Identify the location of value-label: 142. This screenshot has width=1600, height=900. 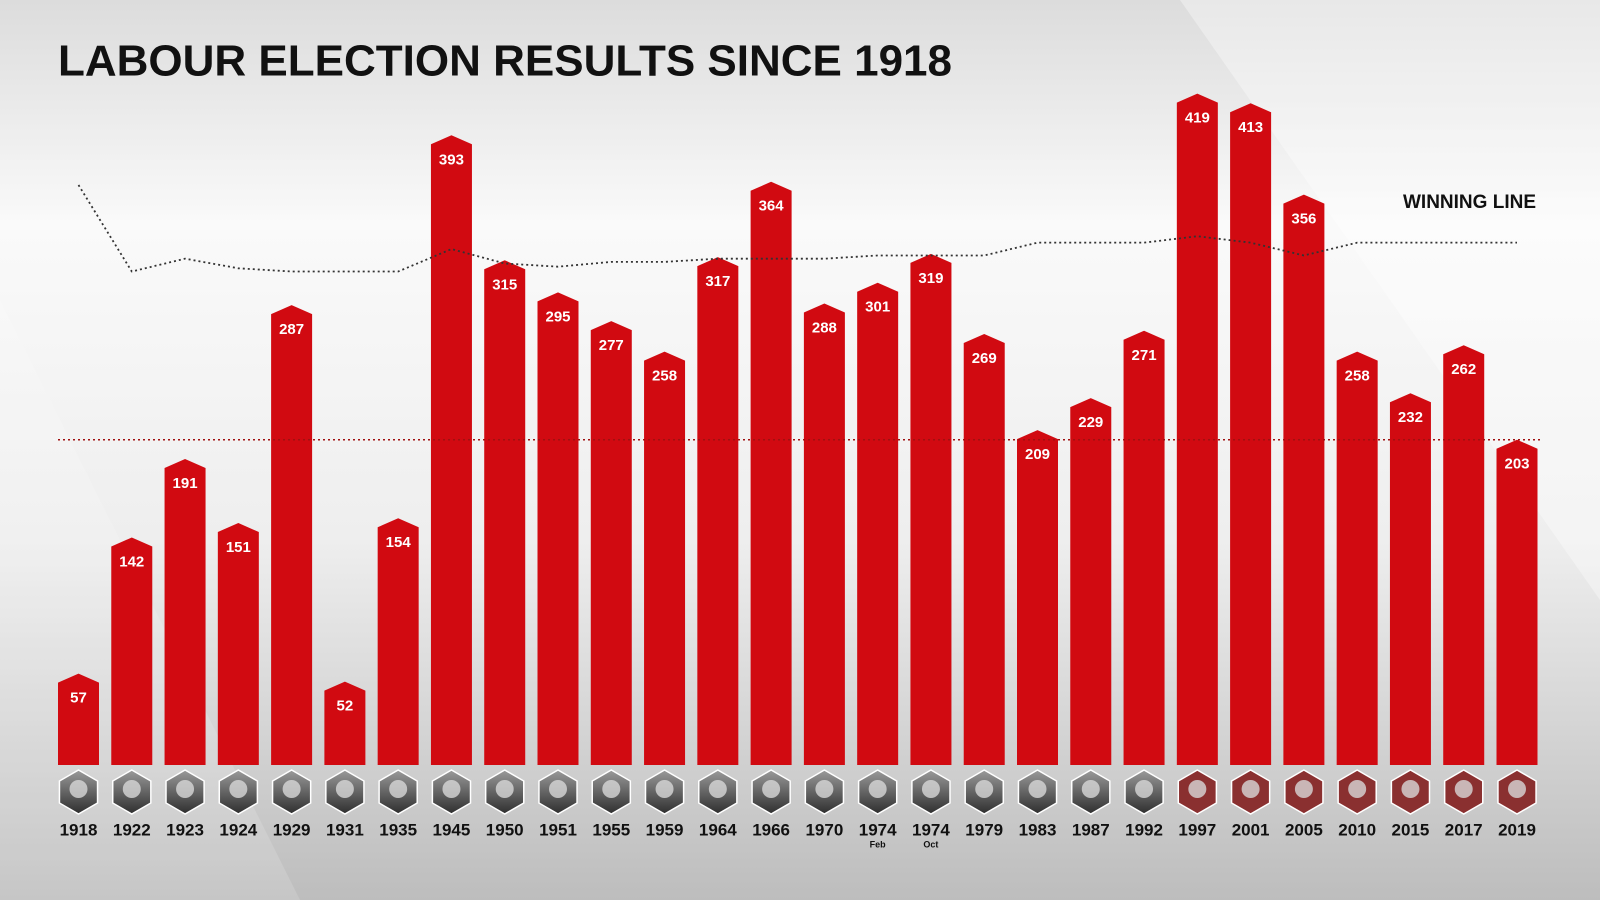
(131, 561).